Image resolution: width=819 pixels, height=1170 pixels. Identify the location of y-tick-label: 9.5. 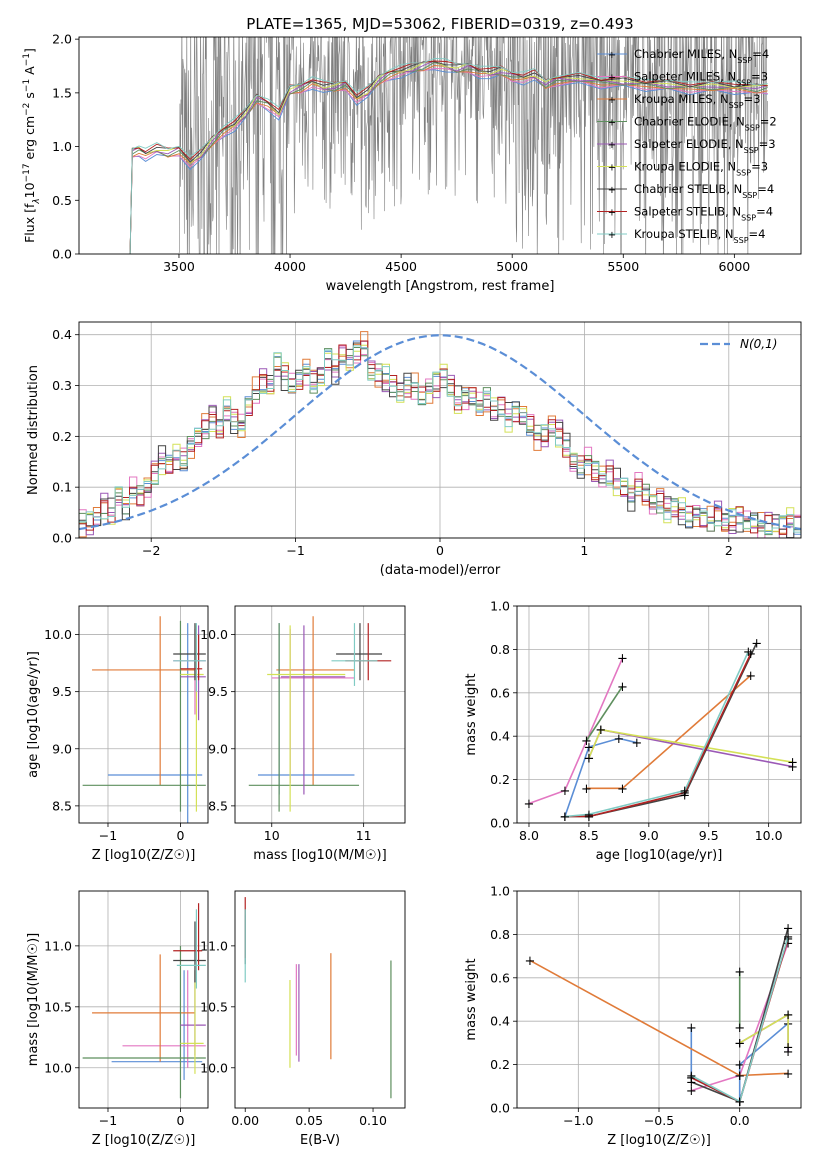
(62, 691).